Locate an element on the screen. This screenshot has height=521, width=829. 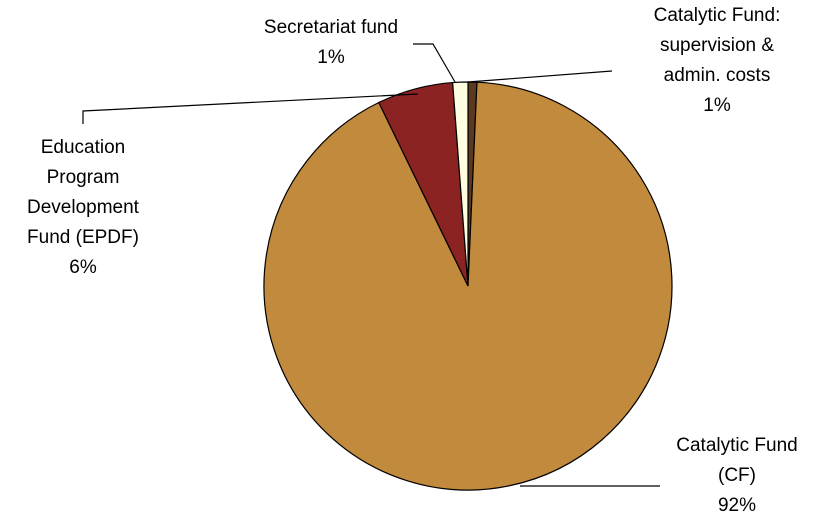
slice-label-1: Catalytic Fund (CF) 92% is located at coordinates (736, 475).